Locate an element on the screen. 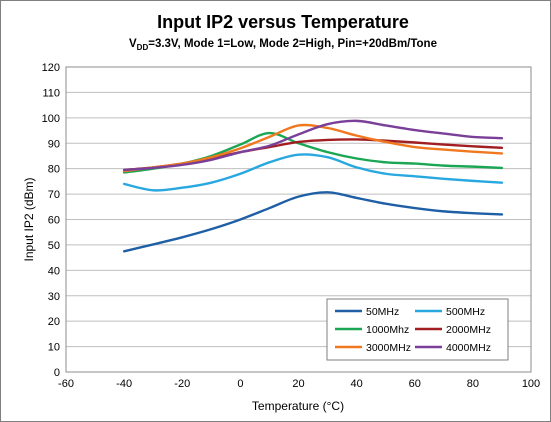  legend: 50MHz 500MHz 1000Mhz 2000MHz 3000MHz 4000MHz is located at coordinates (417, 329).